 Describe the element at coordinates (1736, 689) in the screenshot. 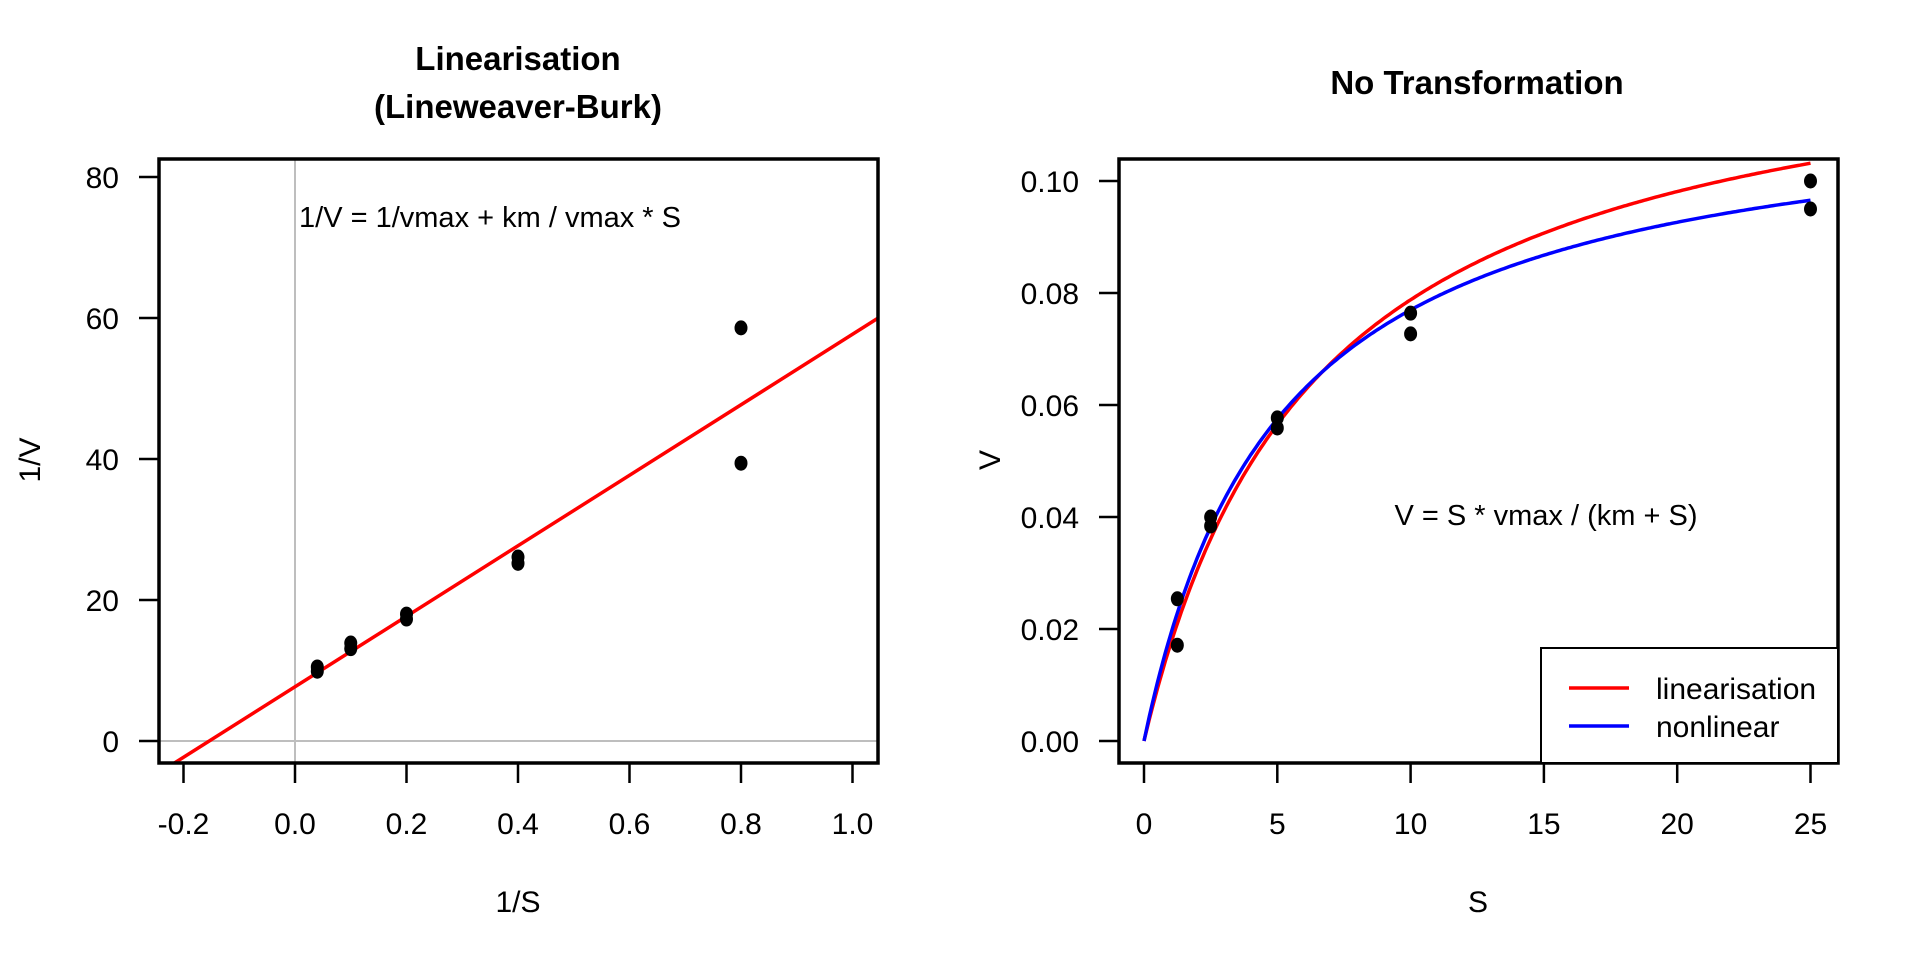

I see `legend-label-linearisation: linearisation` at that location.